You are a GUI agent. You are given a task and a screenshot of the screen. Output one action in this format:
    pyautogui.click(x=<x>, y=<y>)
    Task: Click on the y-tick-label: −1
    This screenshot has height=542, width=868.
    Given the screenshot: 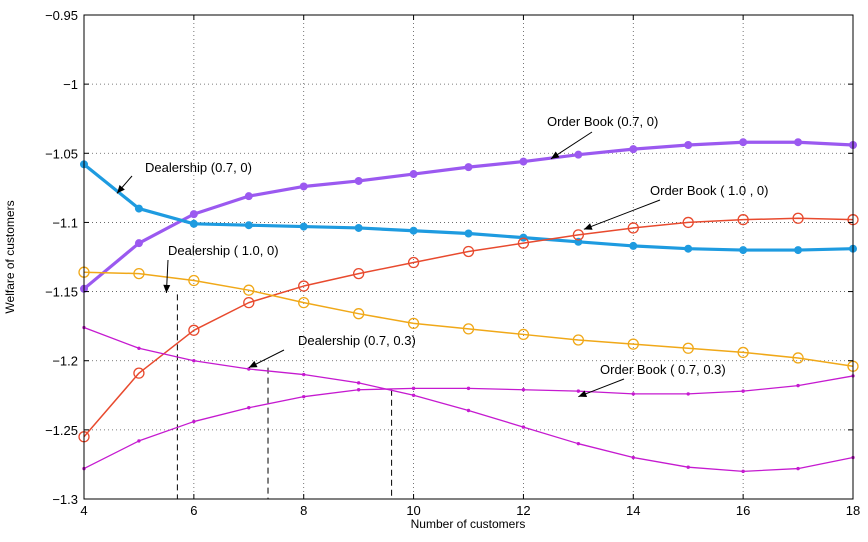 What is the action you would take?
    pyautogui.click(x=70, y=84)
    